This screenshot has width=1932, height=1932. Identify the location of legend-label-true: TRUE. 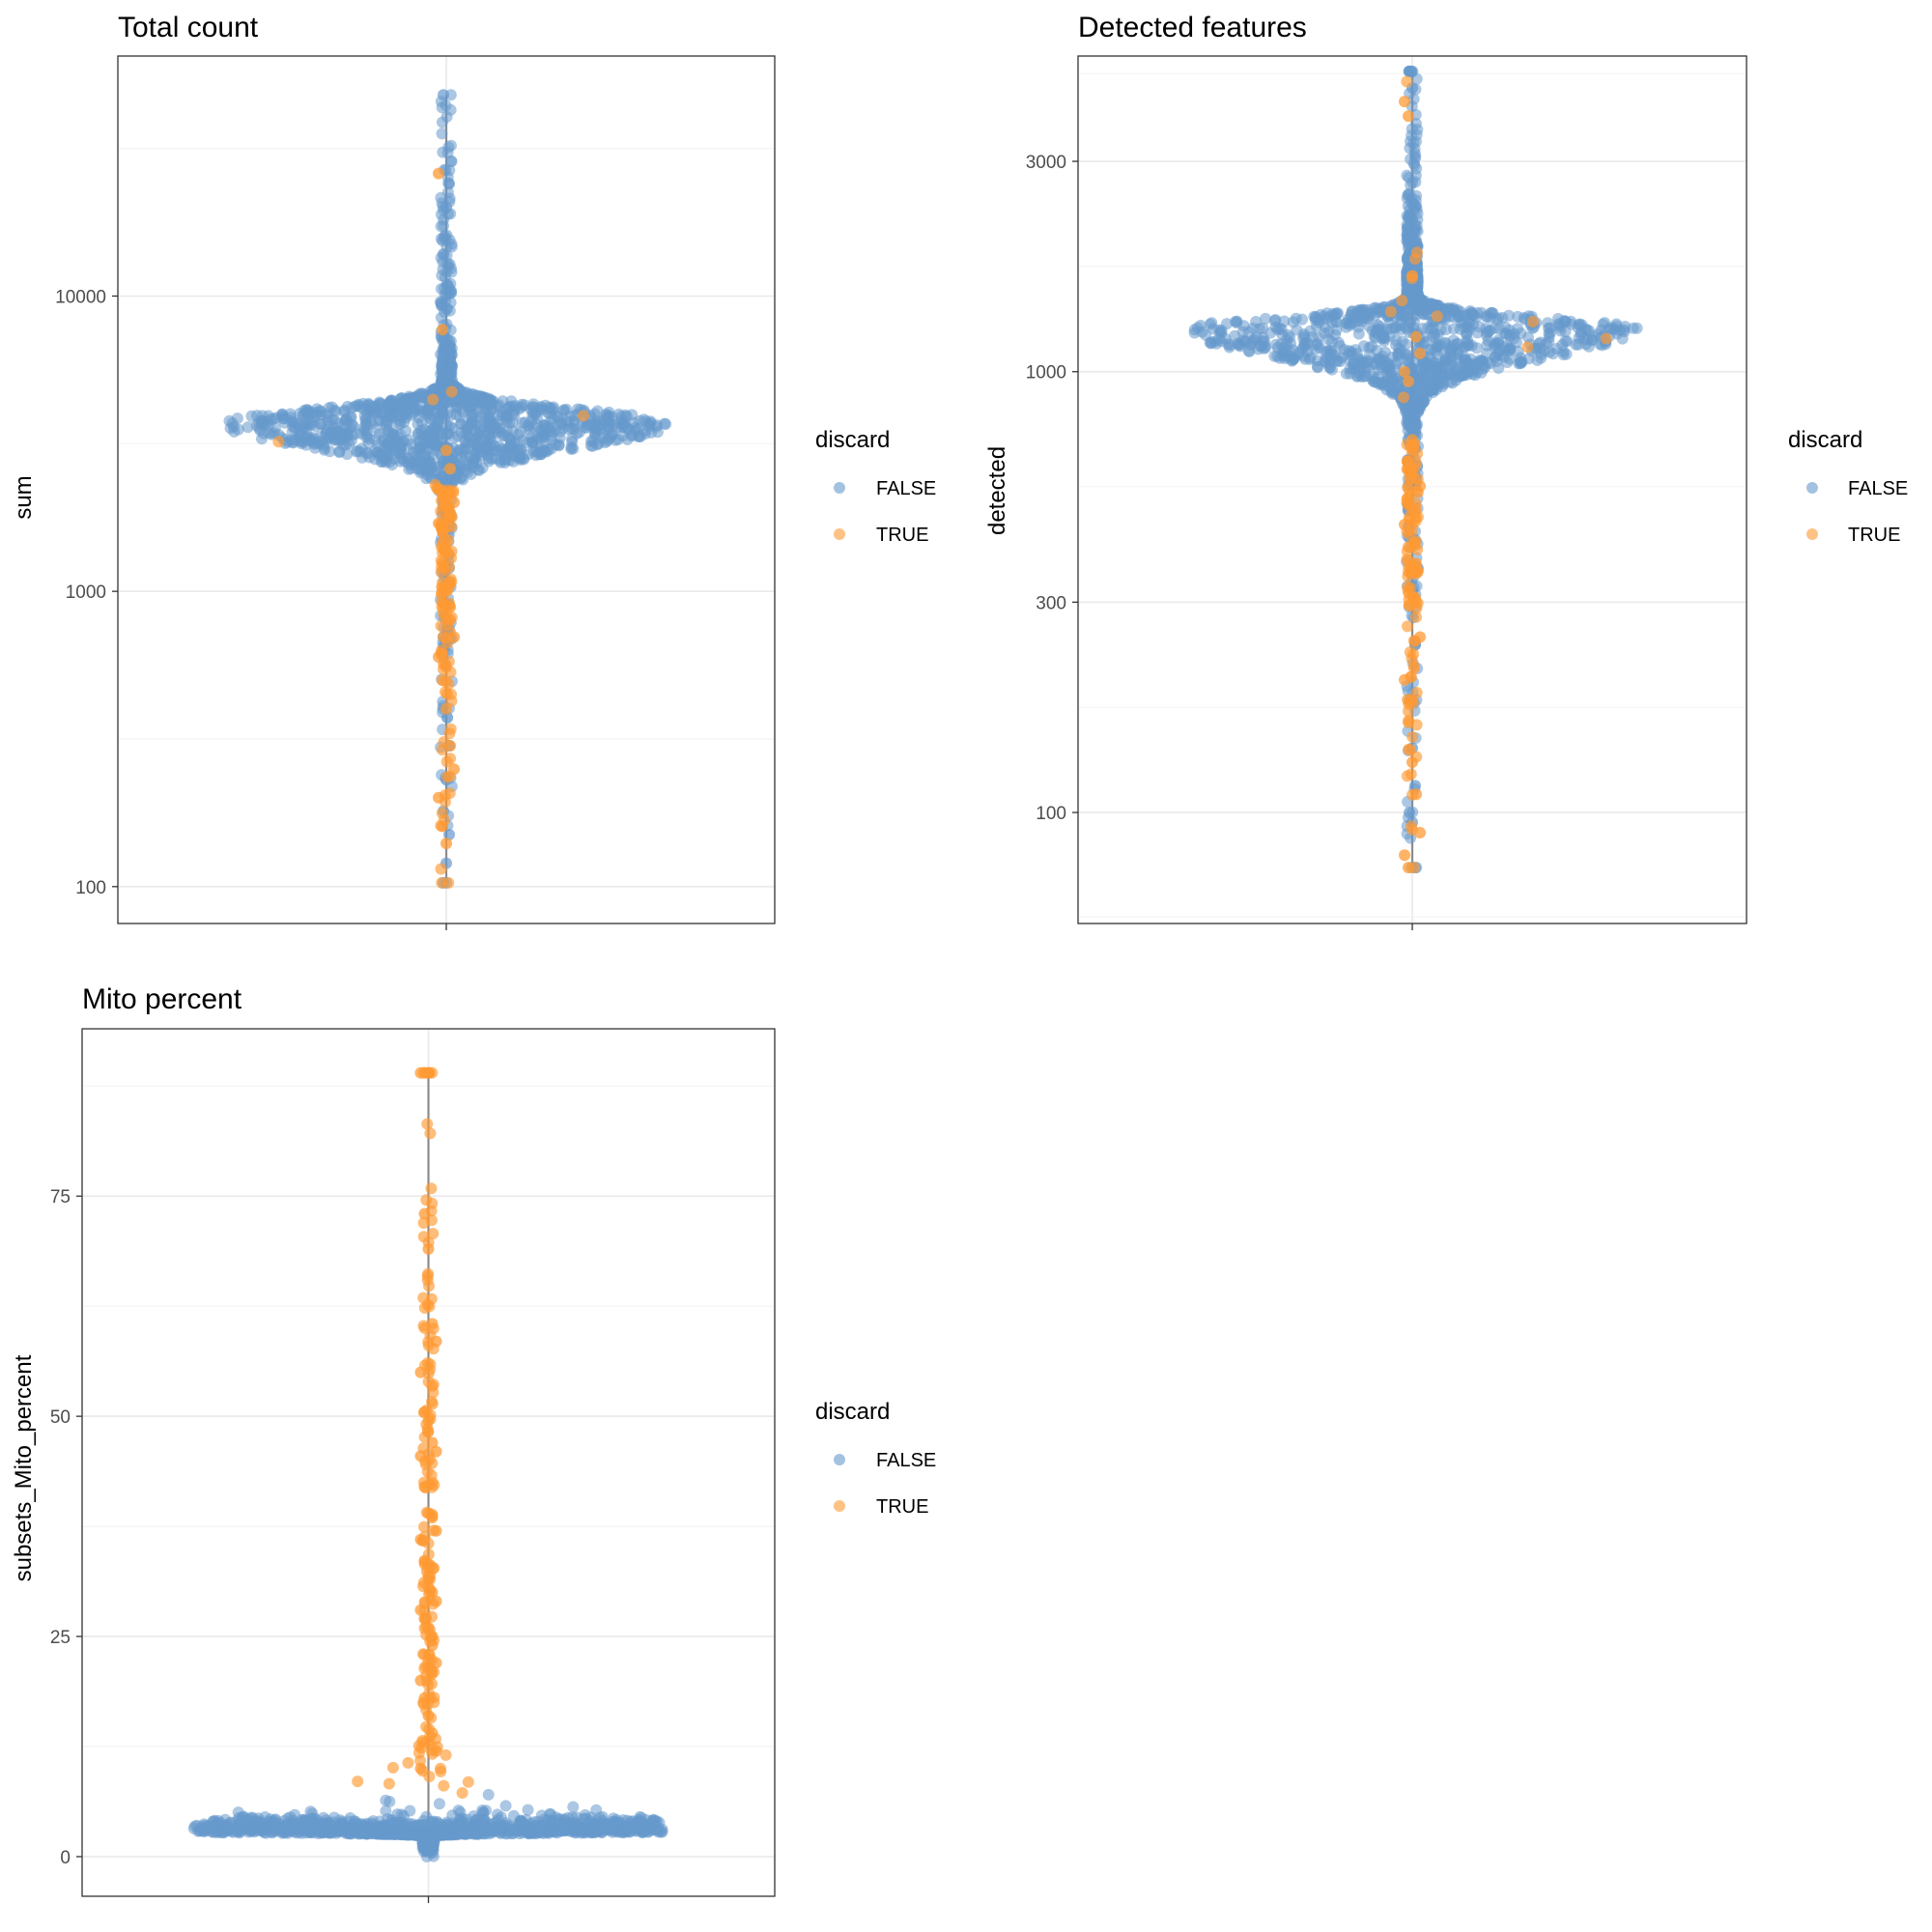
(902, 1507).